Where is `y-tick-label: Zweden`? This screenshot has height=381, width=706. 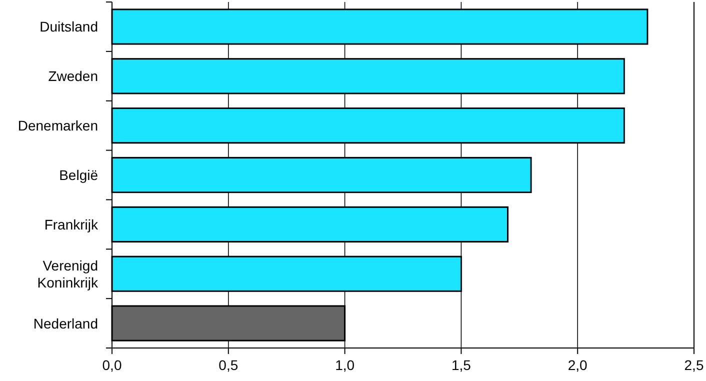 y-tick-label: Zweden is located at coordinates (73, 76).